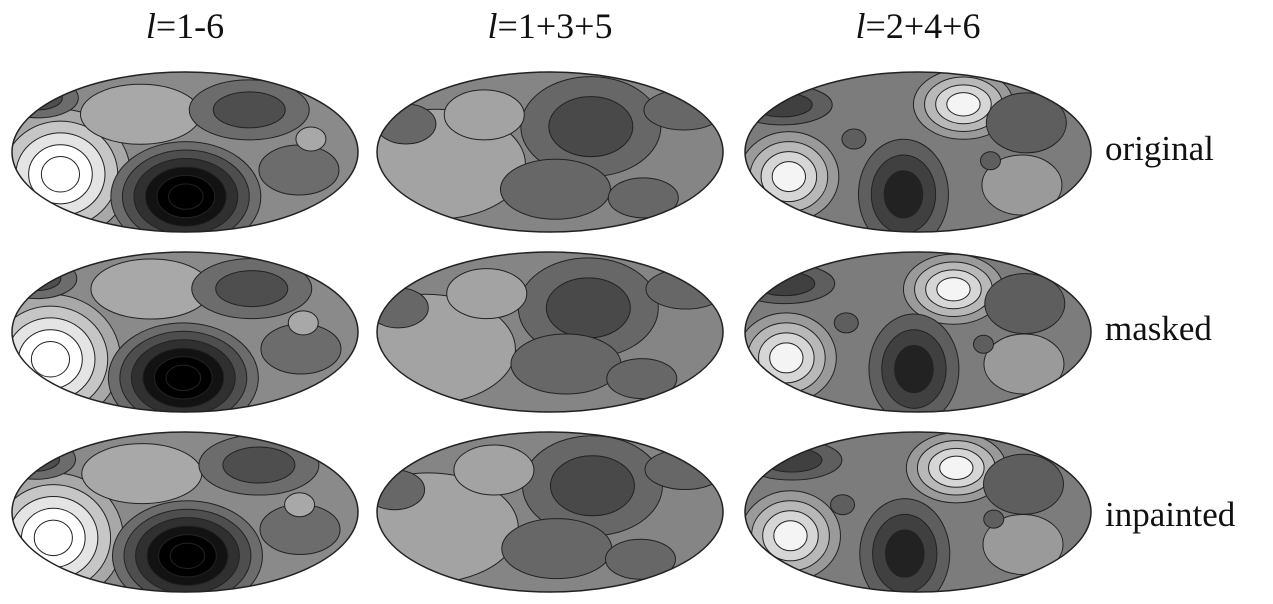  Describe the element at coordinates (190, 26) in the screenshot. I see `column-label: =1-6` at that location.